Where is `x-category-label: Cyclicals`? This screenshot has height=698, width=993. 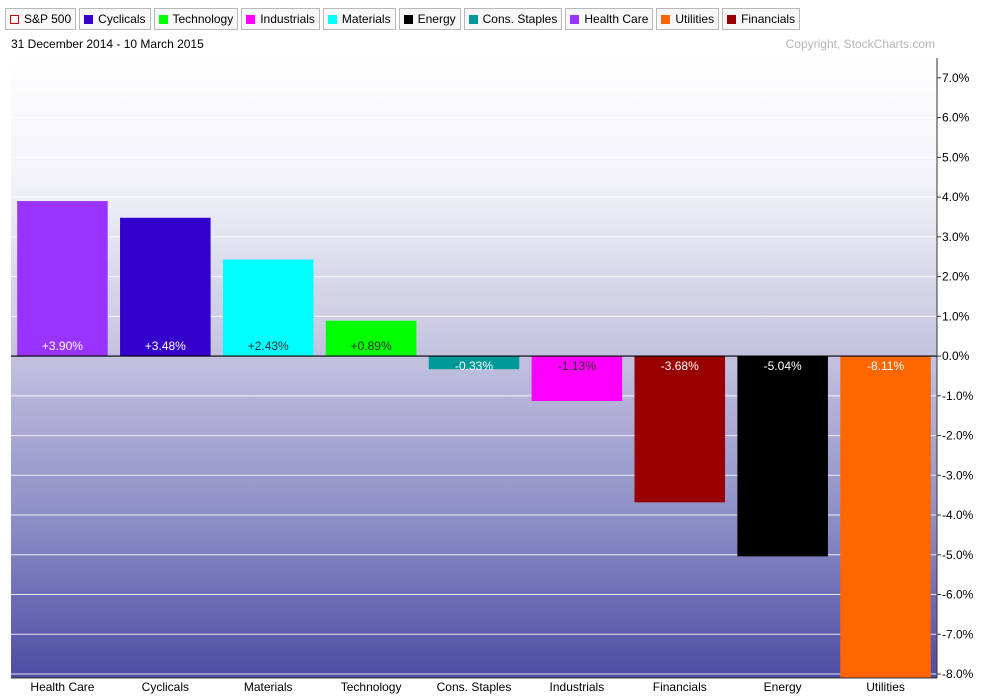
x-category-label: Cyclicals is located at coordinates (165, 687).